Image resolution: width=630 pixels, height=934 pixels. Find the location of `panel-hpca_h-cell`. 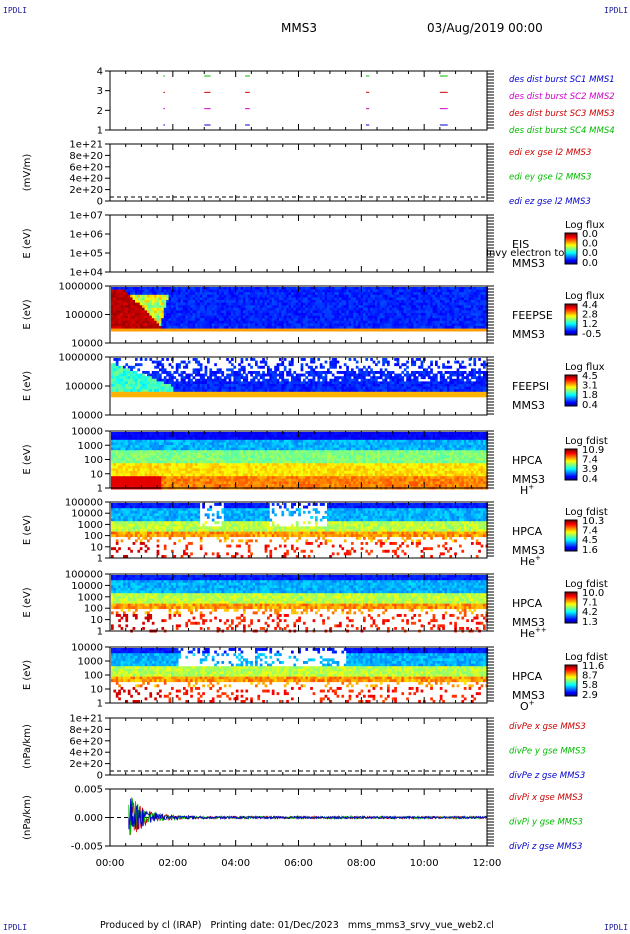

panel-hpca_h-cell is located at coordinates (117, 485).